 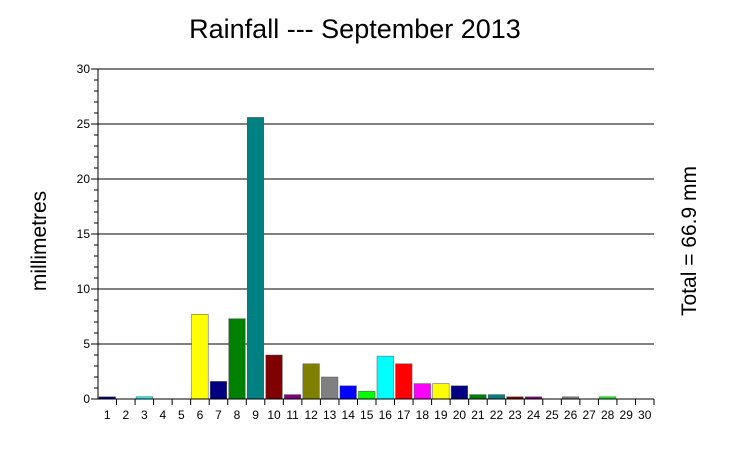 I want to click on x-tick-label: 17, so click(x=404, y=415).